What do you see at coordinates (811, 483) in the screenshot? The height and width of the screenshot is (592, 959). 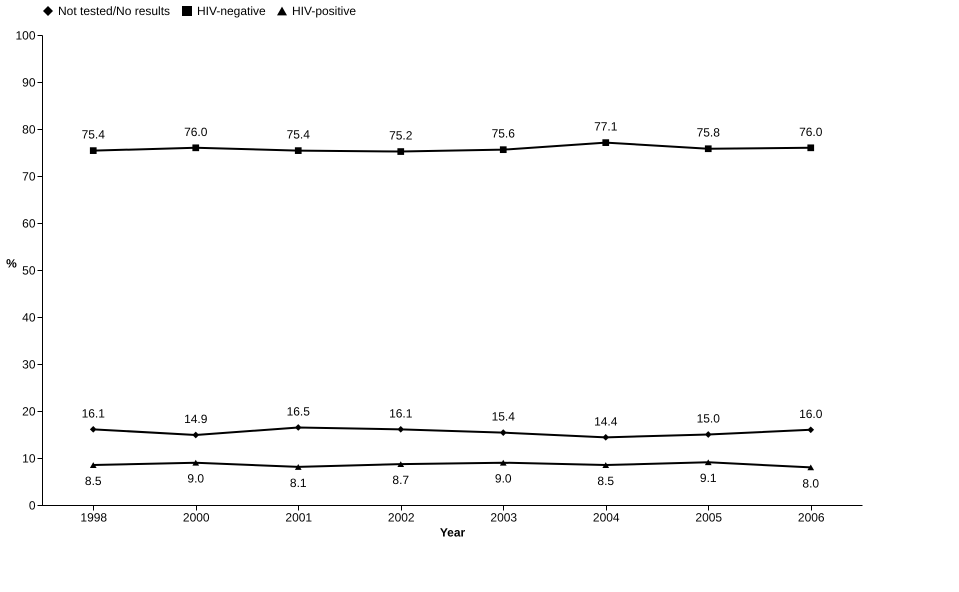 I see `data-label: 8.0` at bounding box center [811, 483].